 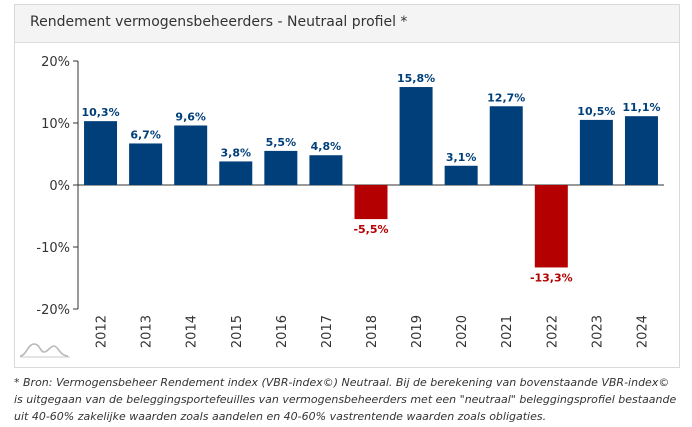 What do you see at coordinates (326, 170) in the screenshot?
I see `bar-2017` at bounding box center [326, 170].